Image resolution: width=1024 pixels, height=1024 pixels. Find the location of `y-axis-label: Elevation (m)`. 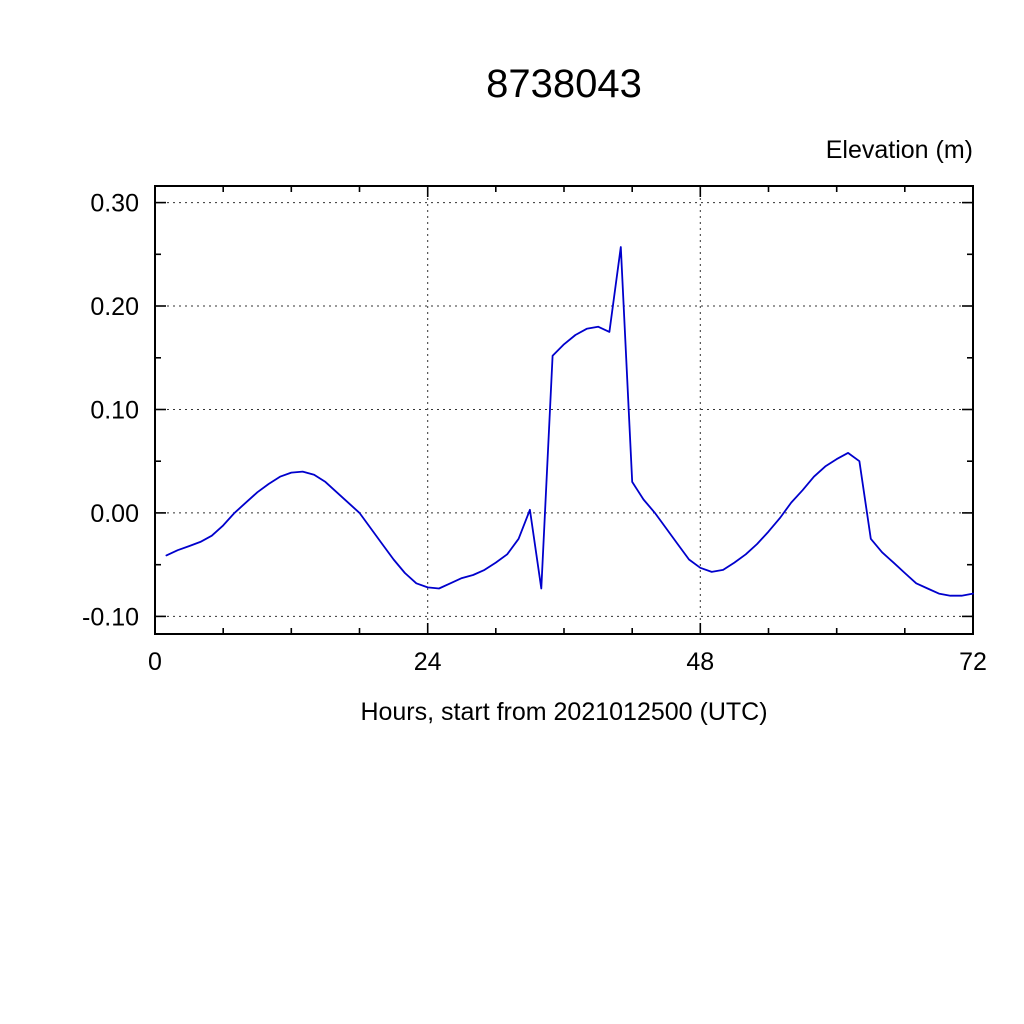

y-axis-label: Elevation (m) is located at coordinates (899, 150).